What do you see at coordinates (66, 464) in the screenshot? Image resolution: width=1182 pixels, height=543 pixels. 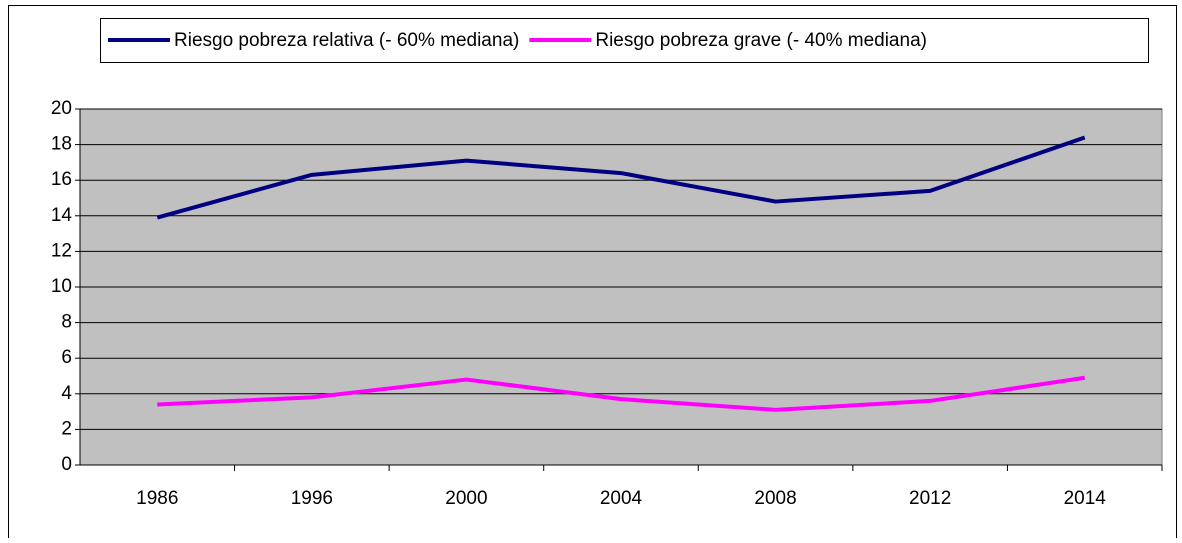 I see `y-tick-label: 0` at bounding box center [66, 464].